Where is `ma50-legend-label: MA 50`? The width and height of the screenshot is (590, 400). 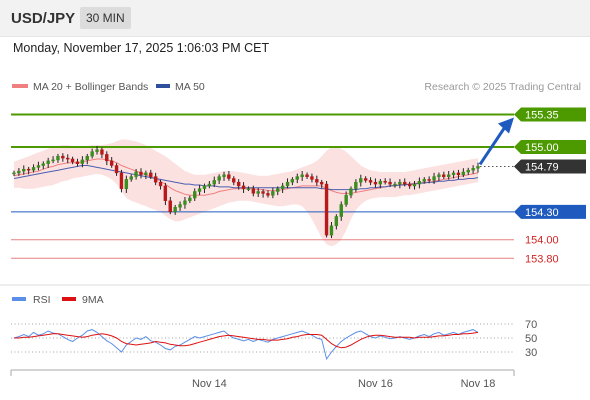
ma50-legend-label: MA 50 is located at coordinates (190, 87).